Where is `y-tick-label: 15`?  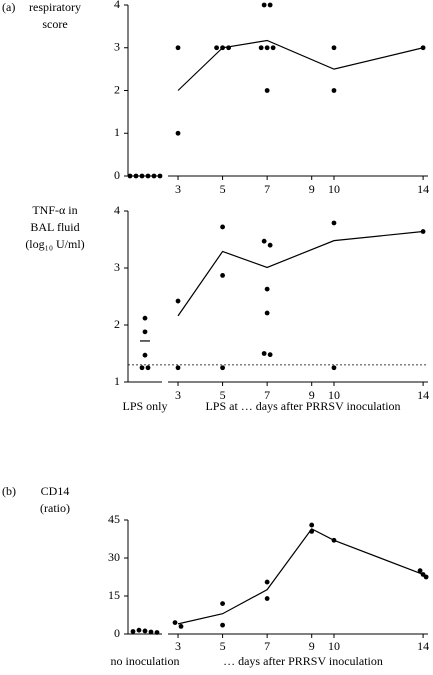 y-tick-label: 15 is located at coordinates (114, 595).